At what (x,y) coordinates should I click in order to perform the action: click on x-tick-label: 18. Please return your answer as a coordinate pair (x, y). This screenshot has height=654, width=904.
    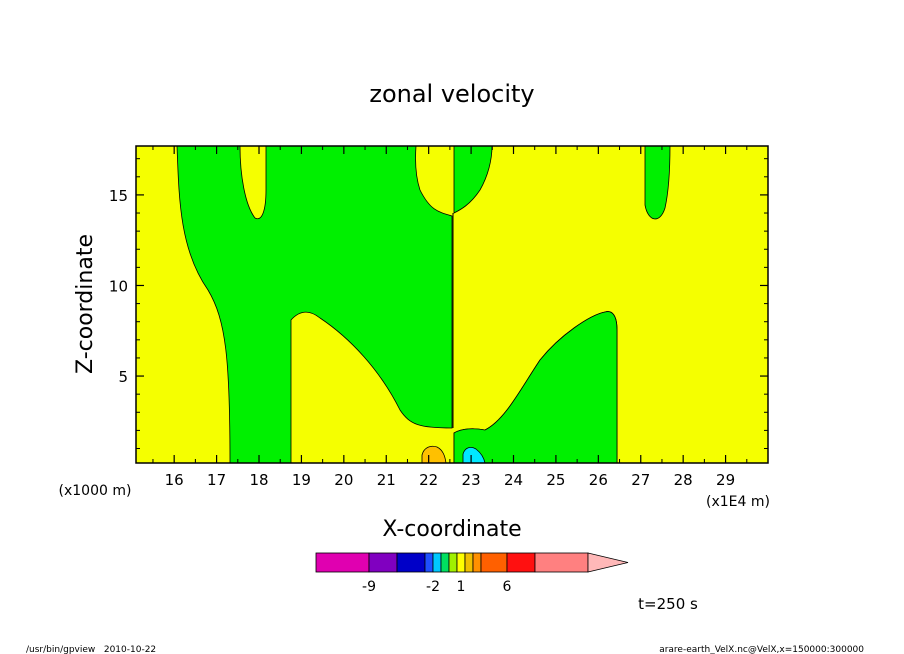
    Looking at the image, I should click on (258, 480).